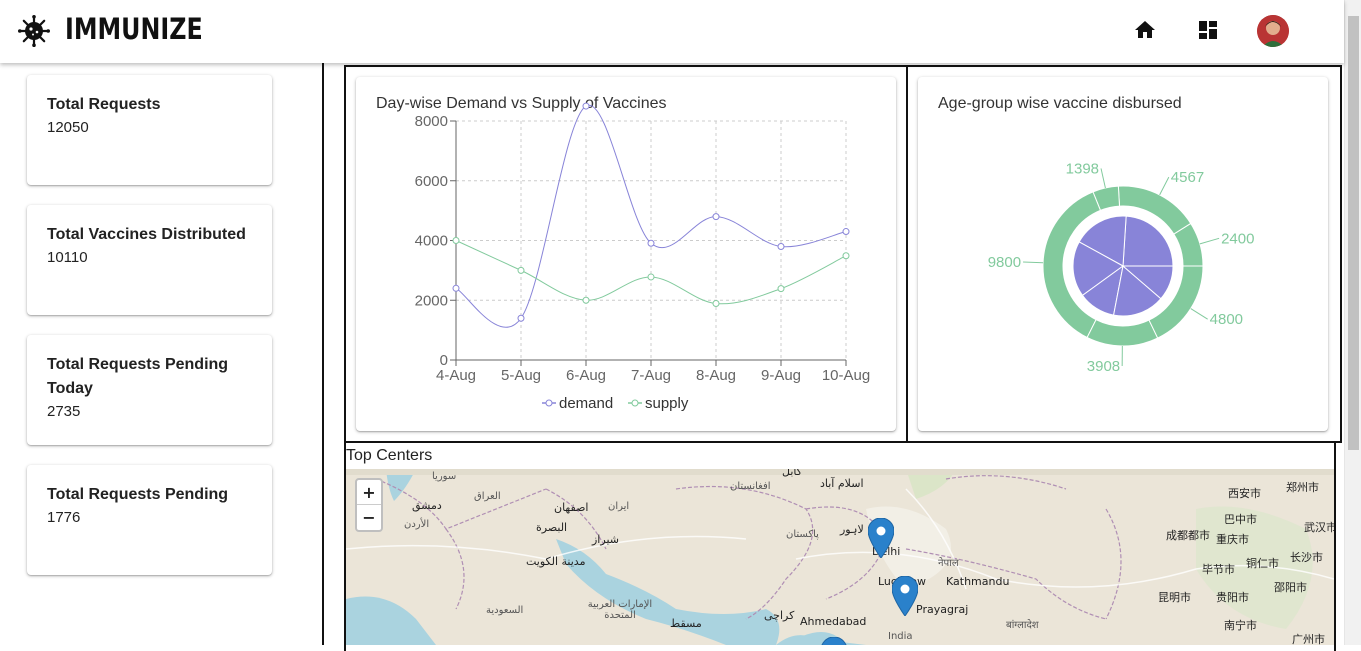  Describe the element at coordinates (369, 517) in the screenshot. I see `zoom-out-button: −` at that location.